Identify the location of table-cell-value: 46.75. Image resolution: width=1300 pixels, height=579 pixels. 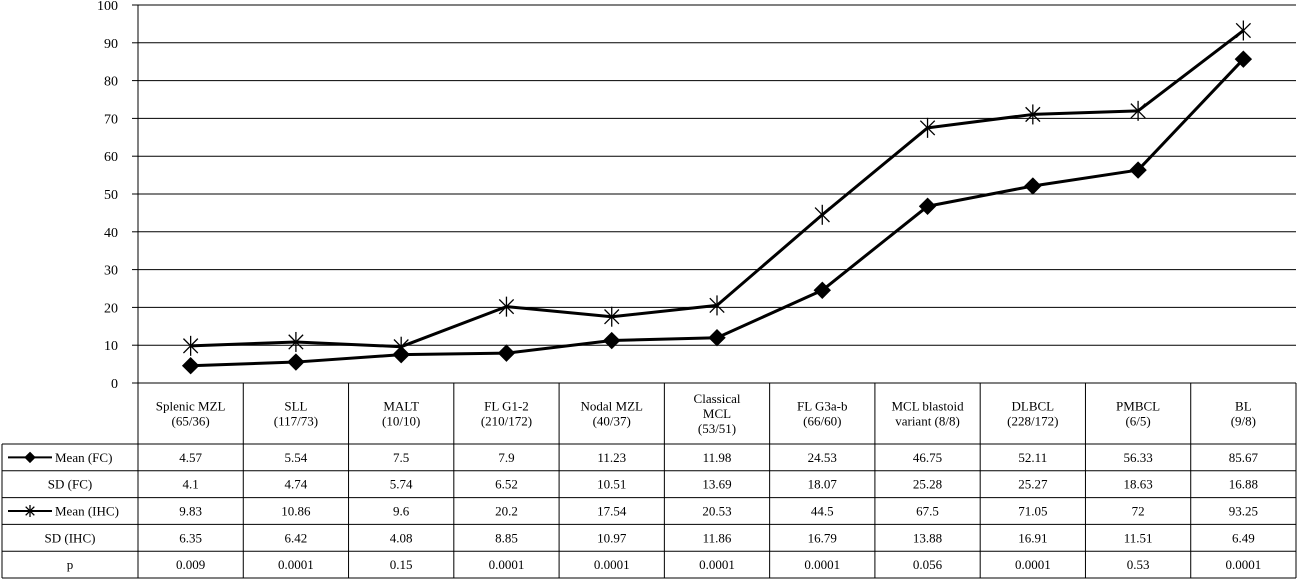
(927, 457).